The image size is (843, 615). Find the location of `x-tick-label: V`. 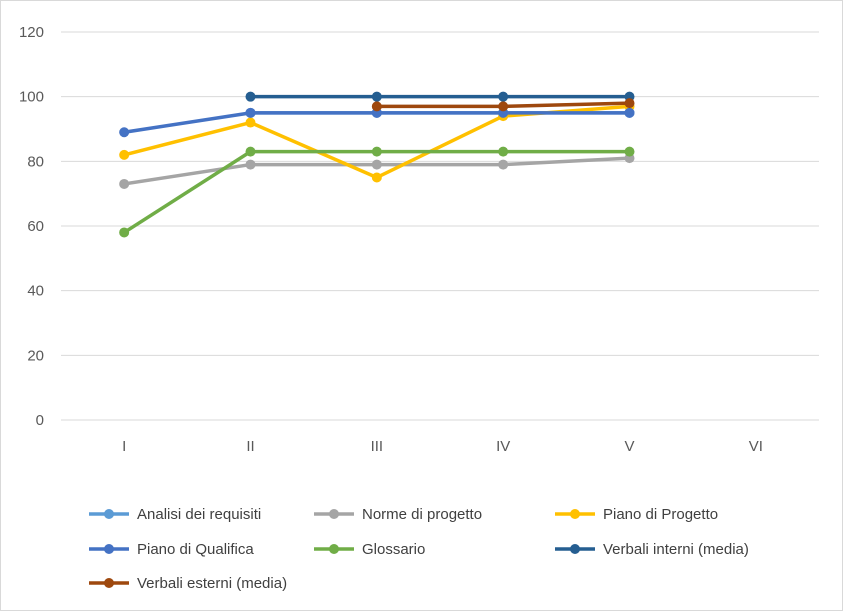

x-tick-label: V is located at coordinates (629, 446).